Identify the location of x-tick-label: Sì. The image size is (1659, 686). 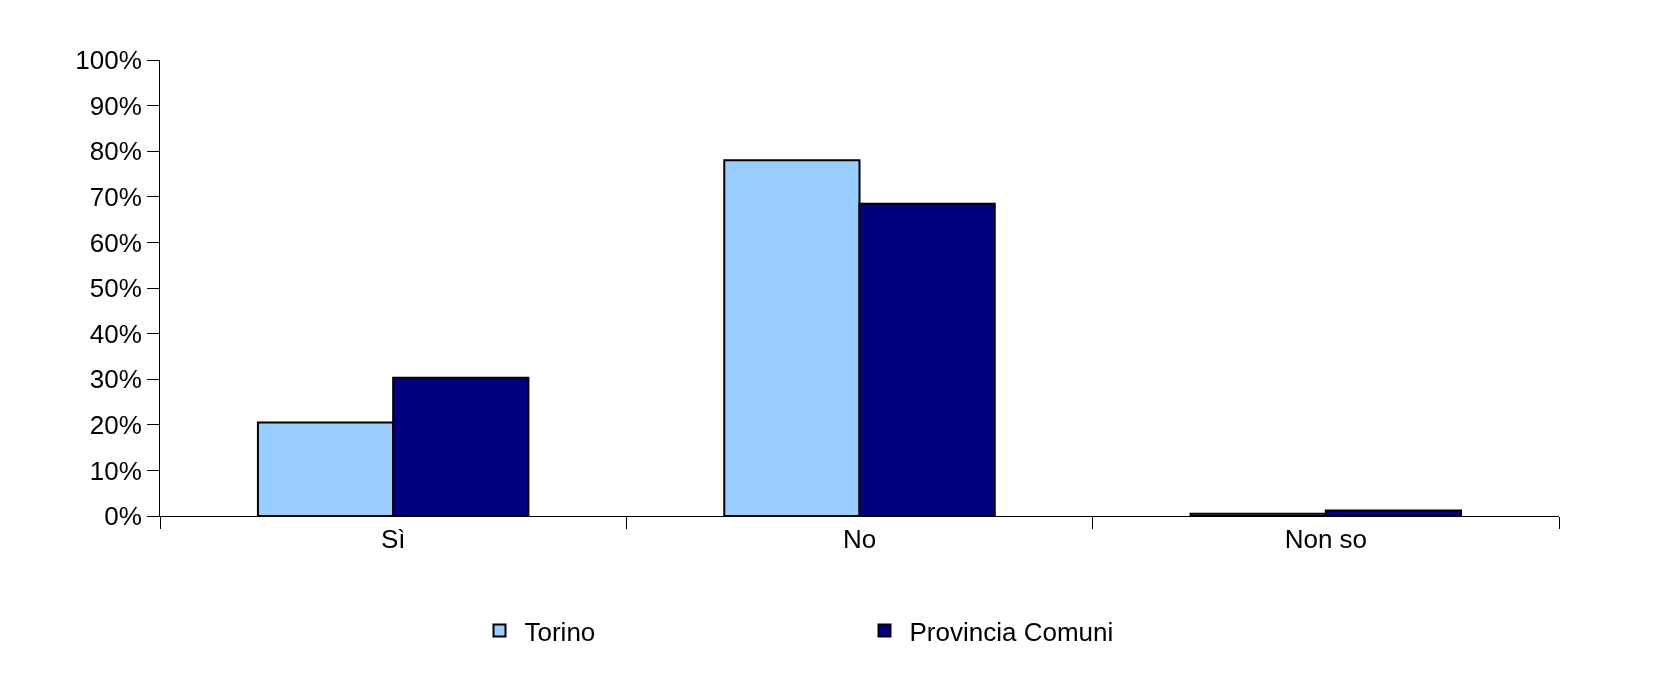
(393, 539).